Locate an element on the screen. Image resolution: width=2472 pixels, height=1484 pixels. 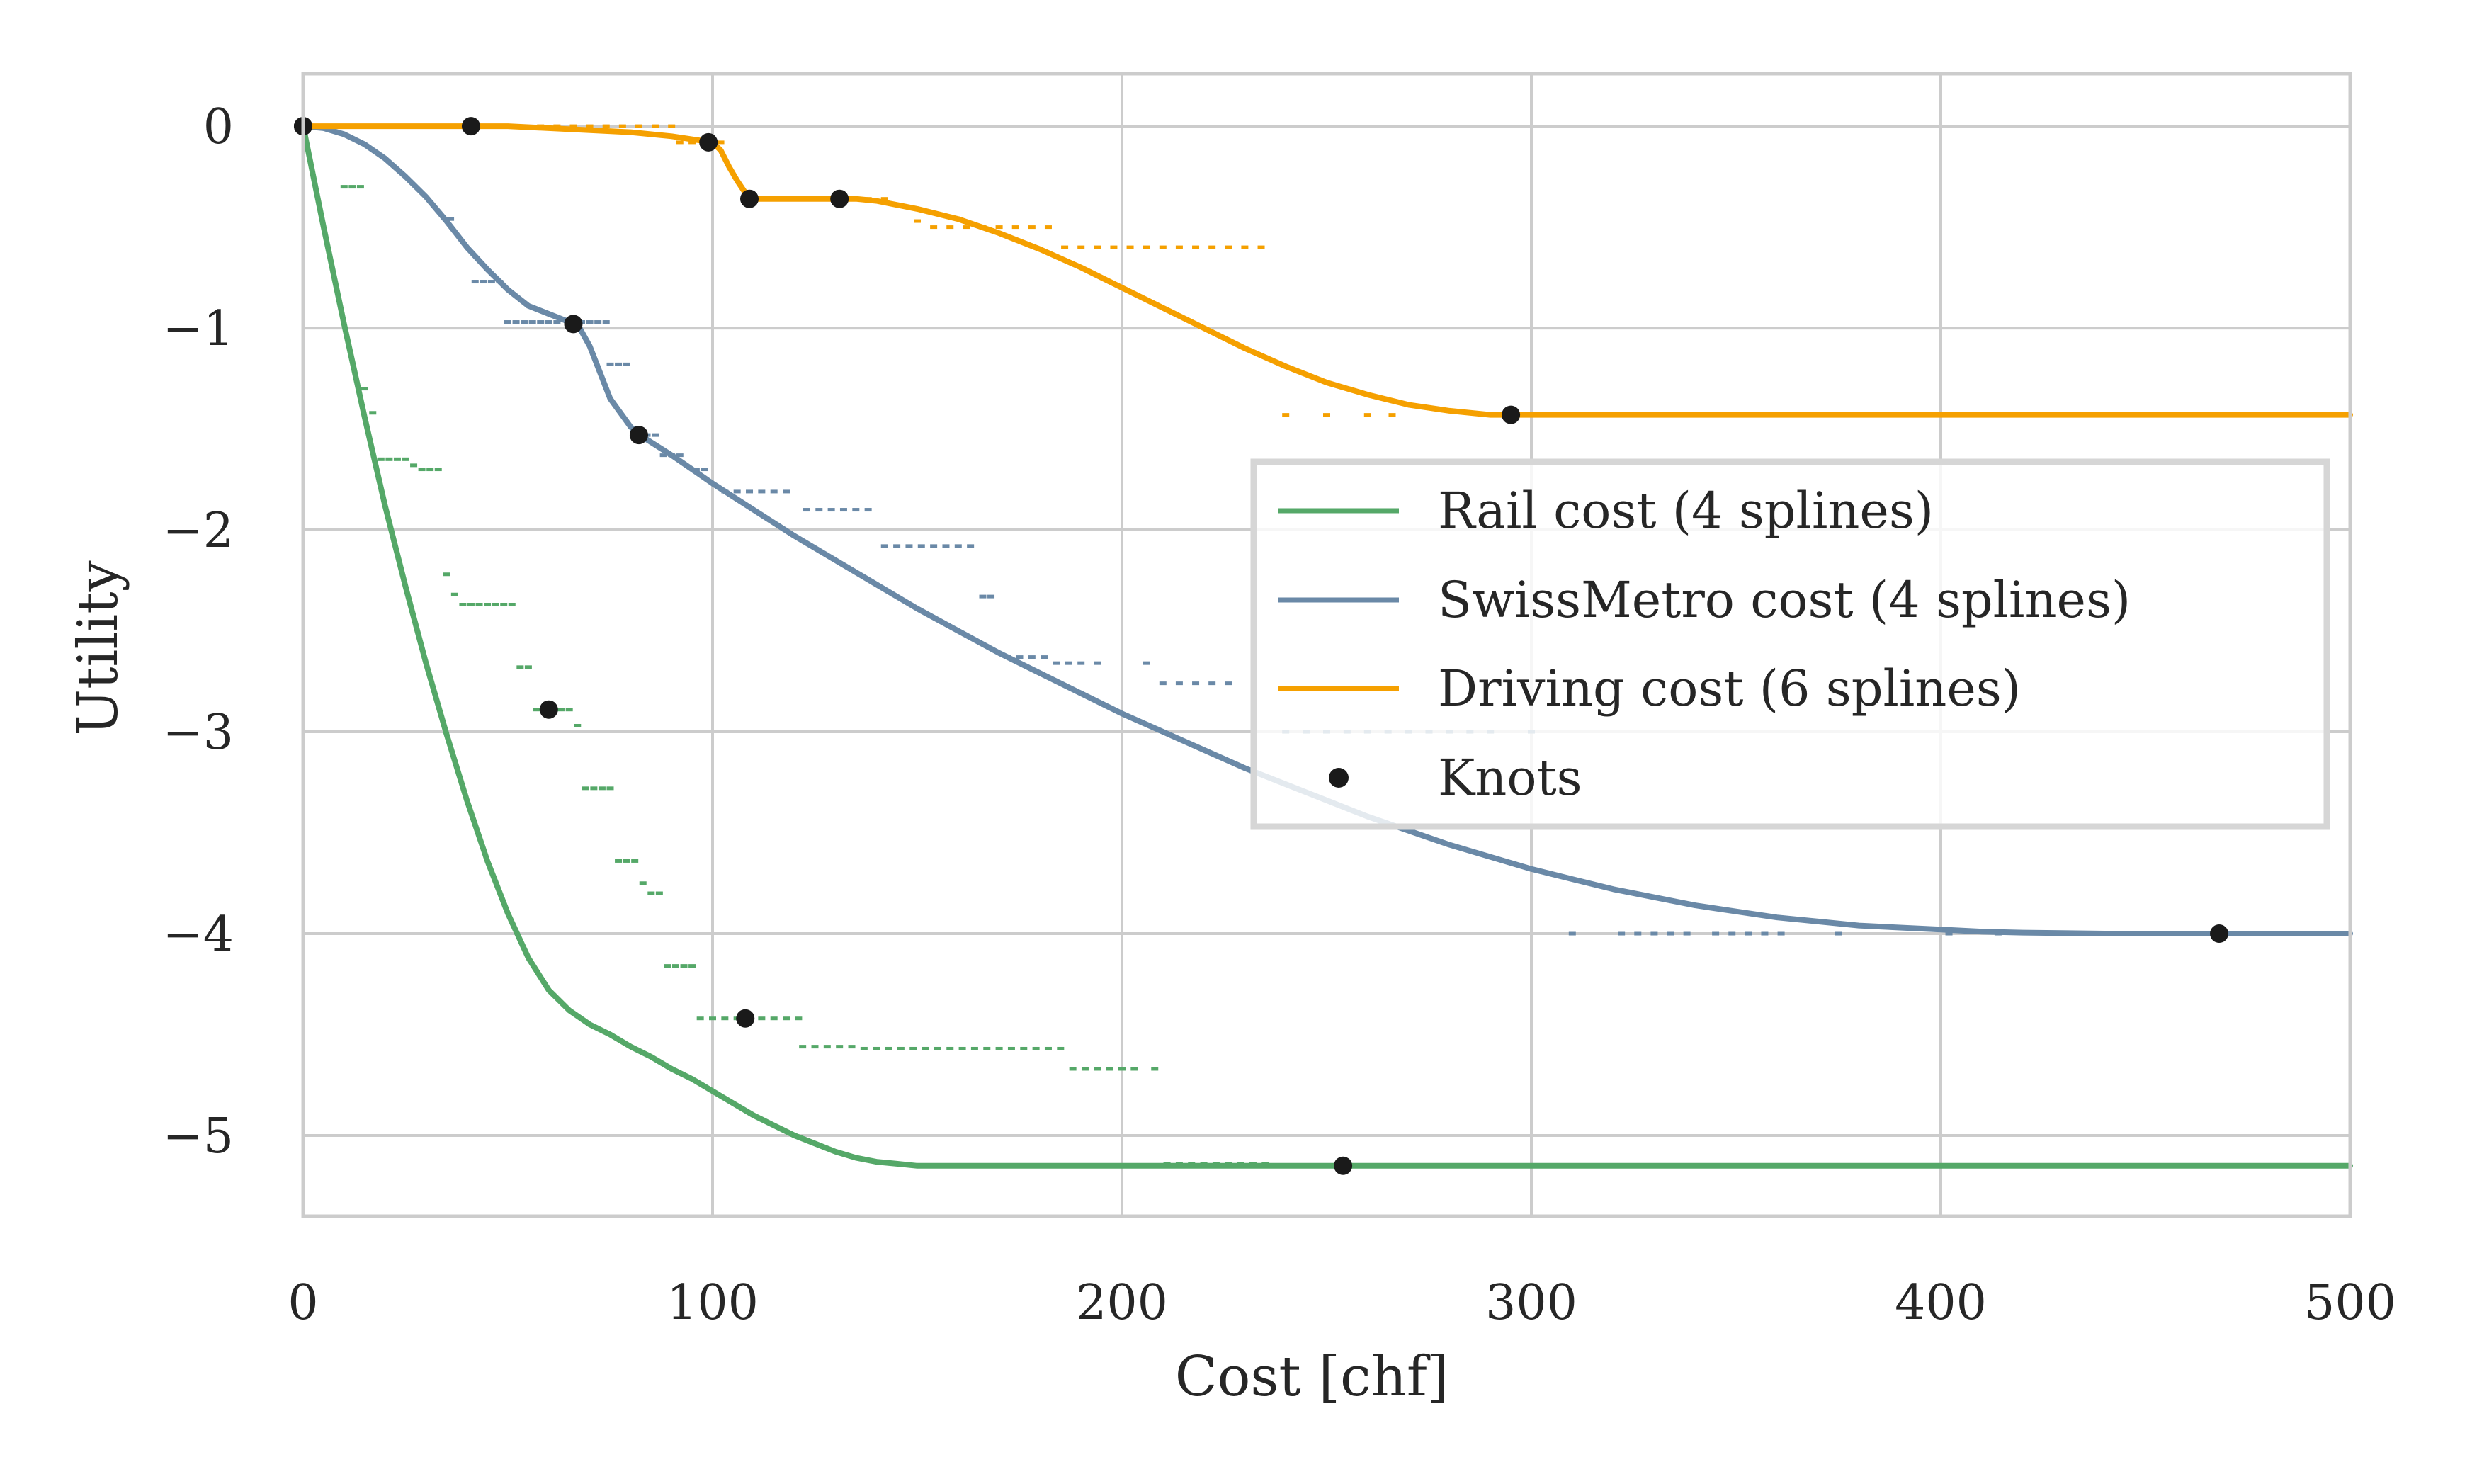
y-axis-label: Utility is located at coordinates (99, 647).